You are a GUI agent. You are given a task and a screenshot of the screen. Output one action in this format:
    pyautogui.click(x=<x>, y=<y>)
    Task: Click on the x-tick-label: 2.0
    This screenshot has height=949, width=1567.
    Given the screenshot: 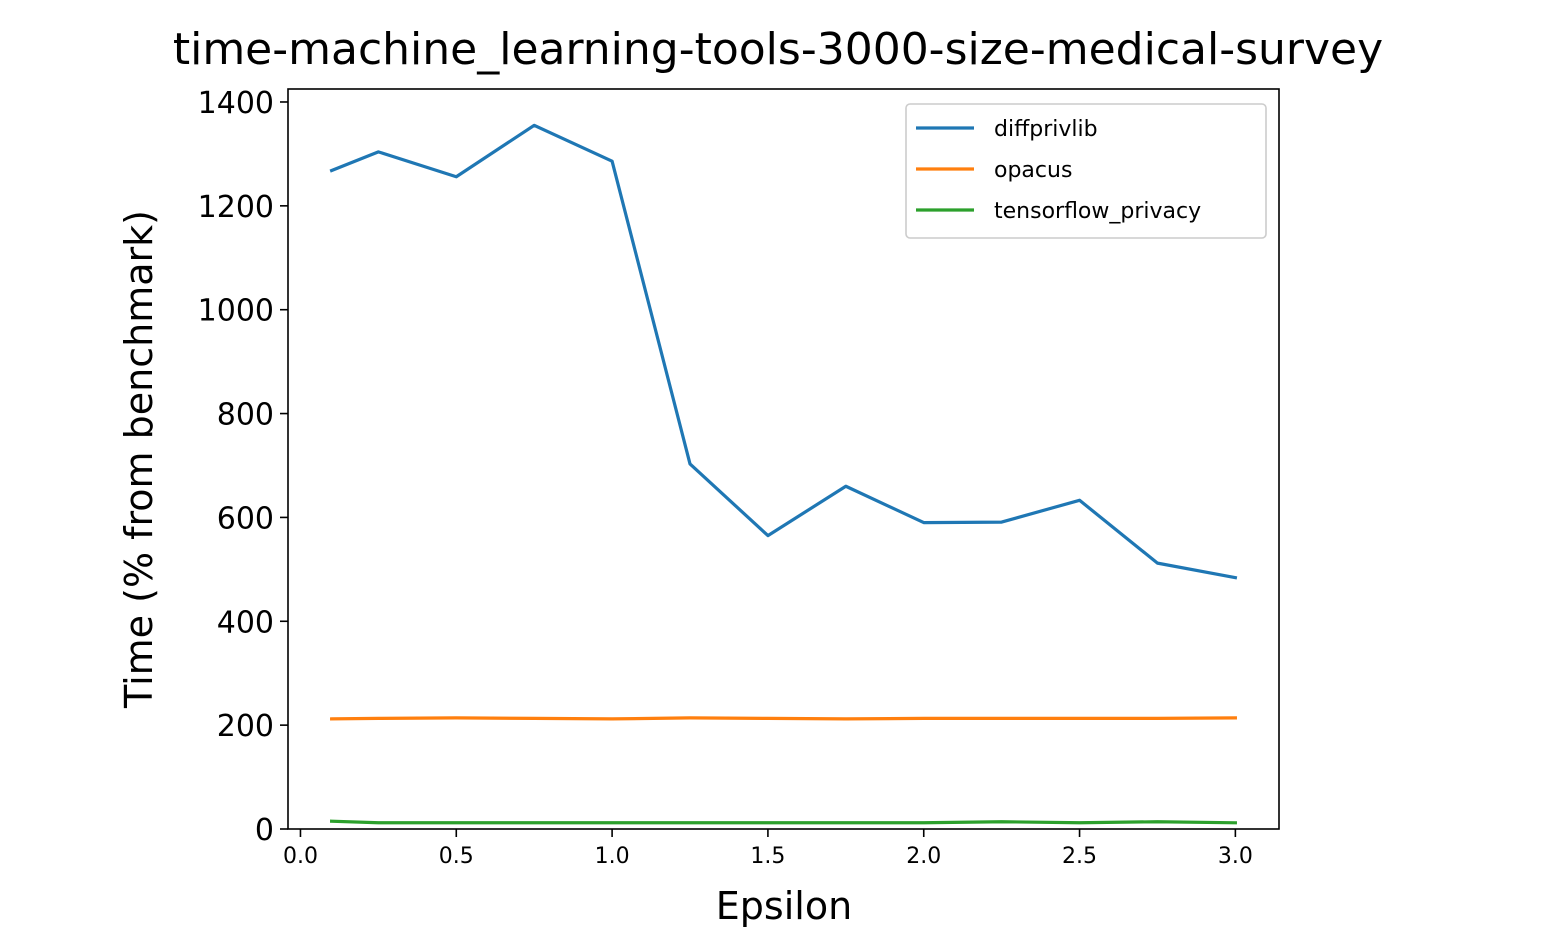 What is the action you would take?
    pyautogui.click(x=923, y=856)
    